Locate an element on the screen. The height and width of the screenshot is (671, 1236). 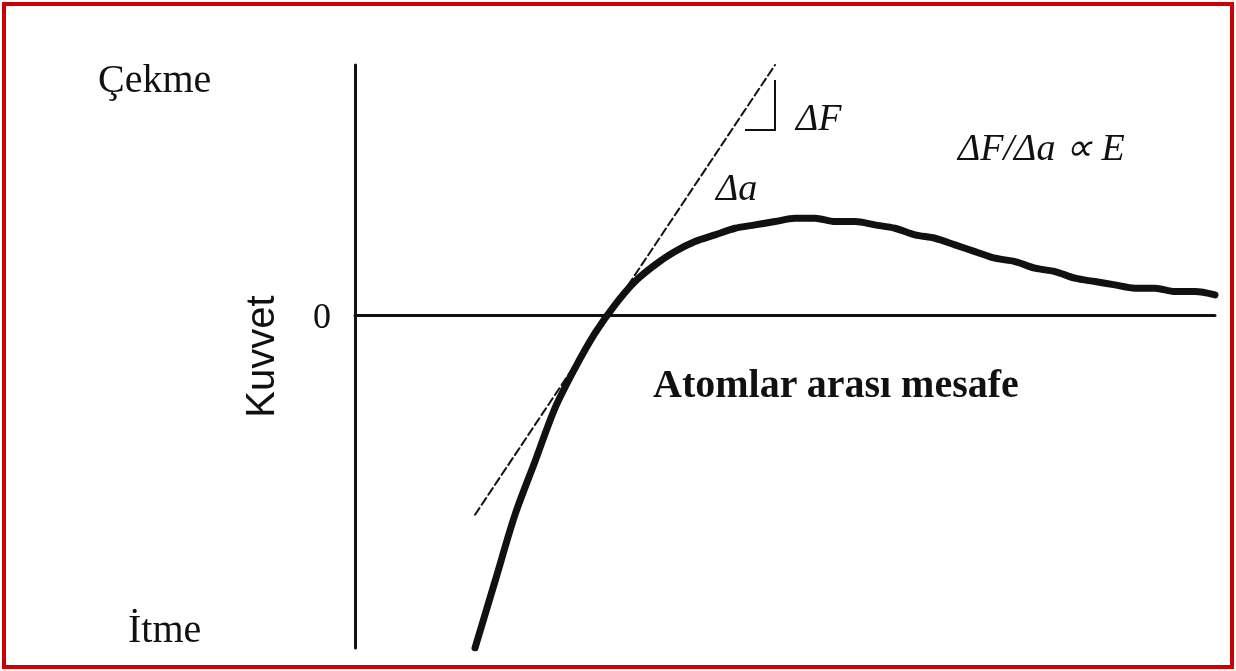
y-axis-title: Kuvvet is located at coordinates (260, 356).